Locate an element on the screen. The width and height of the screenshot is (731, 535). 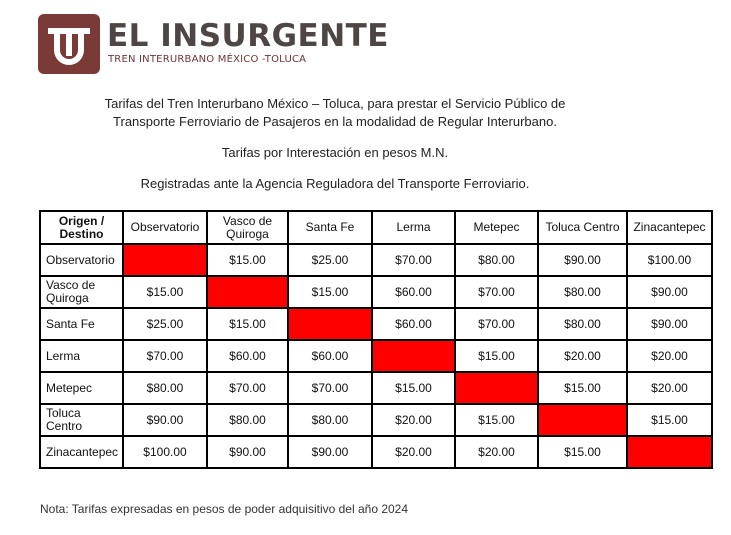
logo-icon is located at coordinates (69, 44).